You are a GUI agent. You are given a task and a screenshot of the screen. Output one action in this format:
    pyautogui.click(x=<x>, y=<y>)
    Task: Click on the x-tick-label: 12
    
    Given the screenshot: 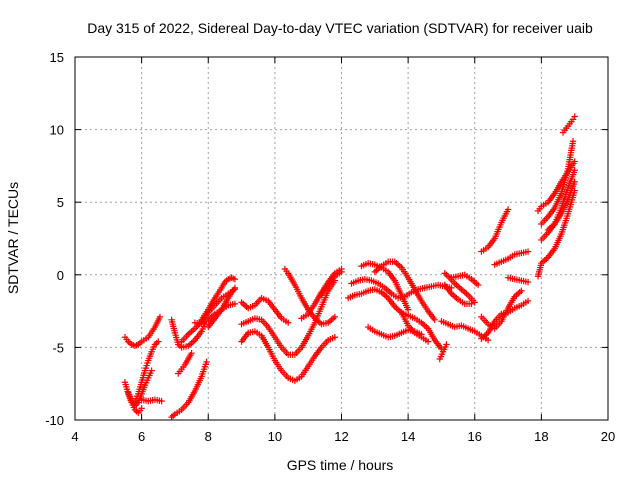 What is the action you would take?
    pyautogui.click(x=341, y=436)
    